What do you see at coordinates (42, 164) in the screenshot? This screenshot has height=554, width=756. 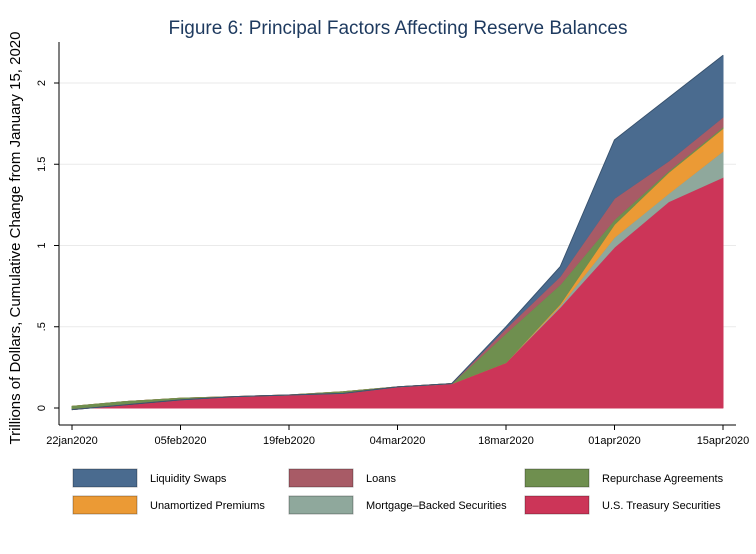 I see `y-tick-label: 1.5` at bounding box center [42, 164].